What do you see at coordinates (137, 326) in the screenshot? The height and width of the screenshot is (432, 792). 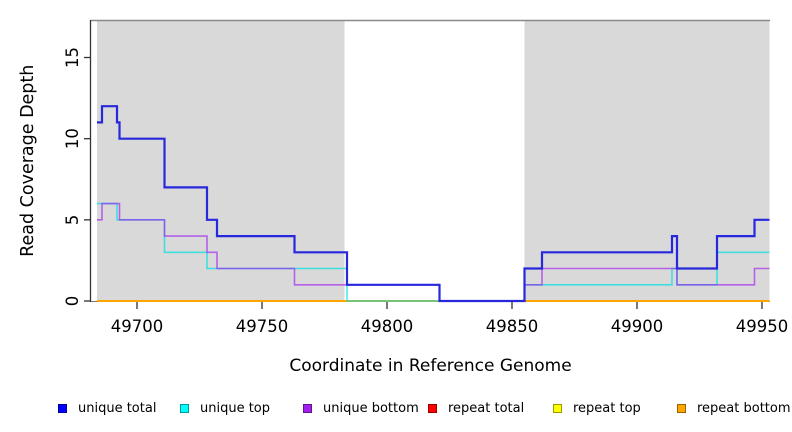 I see `x-tick-label: 49700` at bounding box center [137, 326].